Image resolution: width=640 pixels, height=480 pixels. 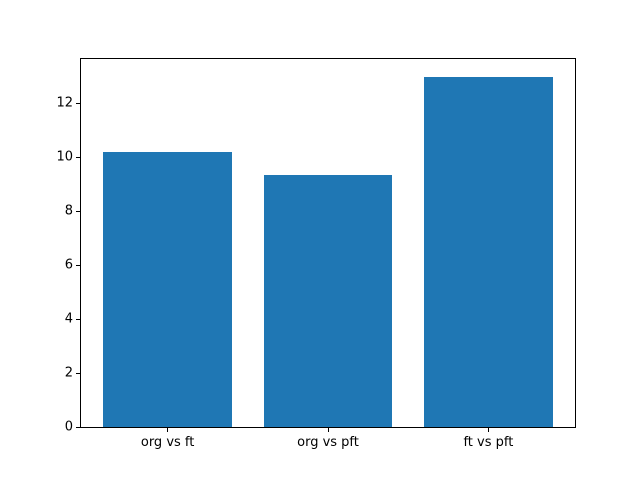 What do you see at coordinates (68, 373) in the screenshot?
I see `y-tick-label: 2` at bounding box center [68, 373].